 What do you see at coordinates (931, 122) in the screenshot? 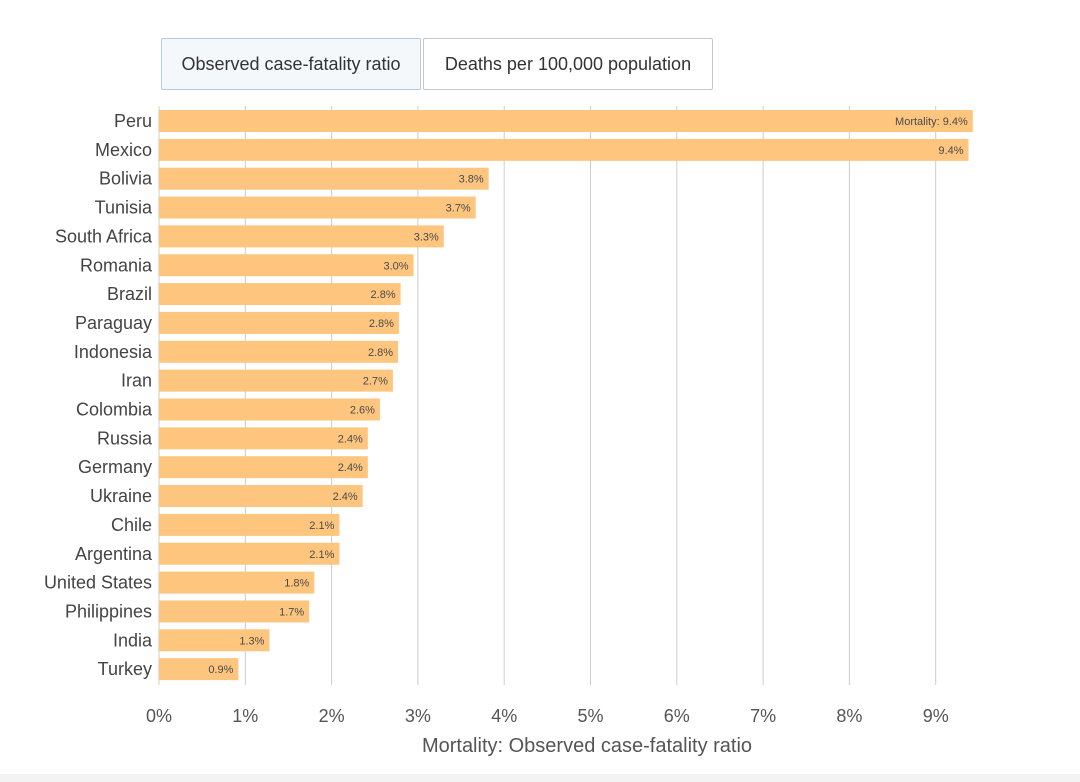
I see `data-label: Mortality: 9.4%` at bounding box center [931, 122].